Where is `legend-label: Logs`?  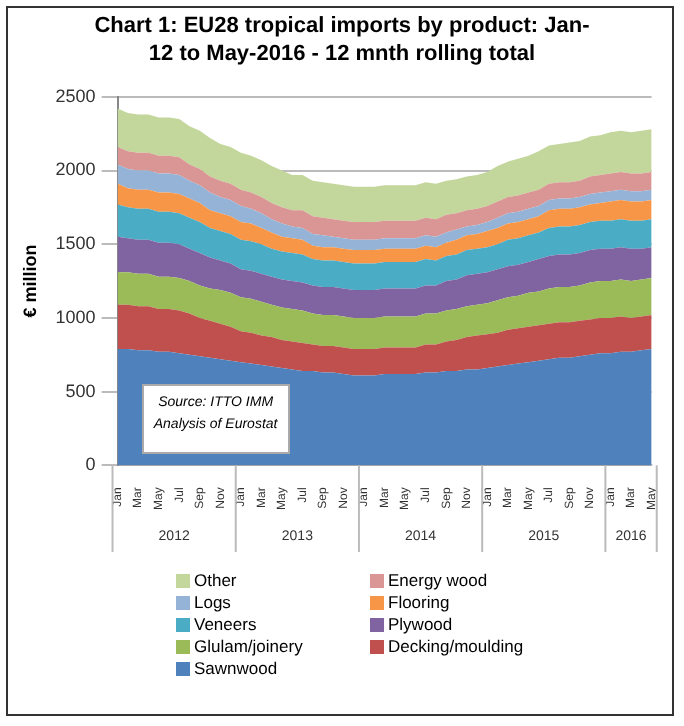 legend-label: Logs is located at coordinates (212, 603).